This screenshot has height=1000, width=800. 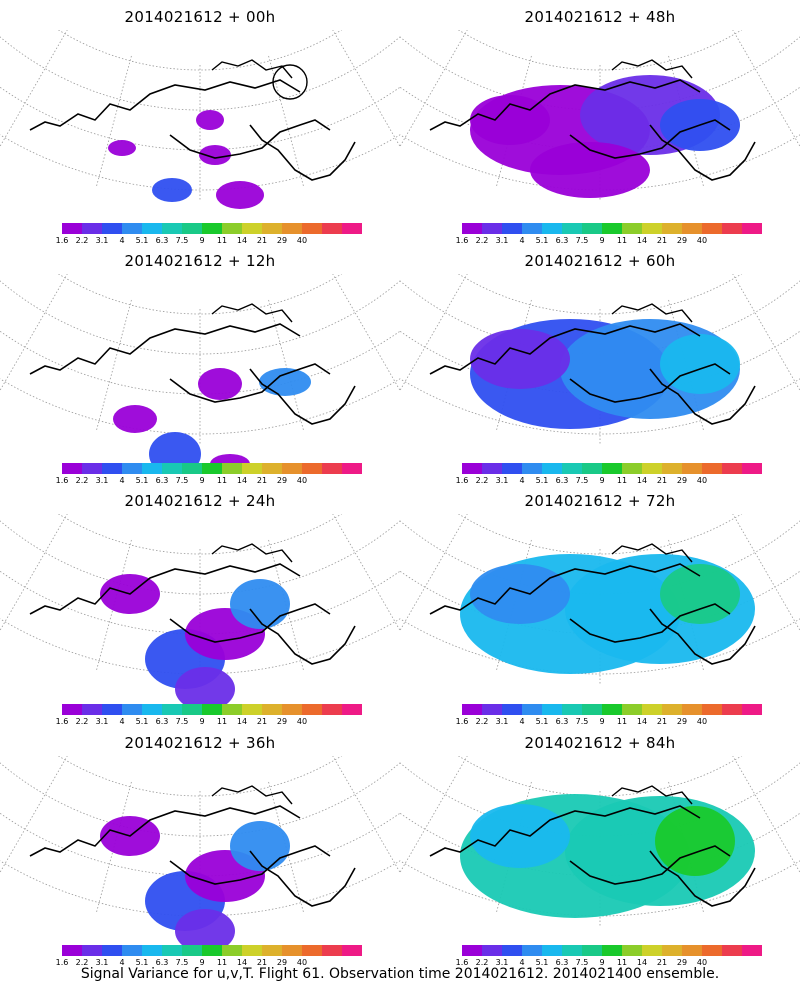 I want to click on panel-title-48h: 2014021612 + 48h, so click(x=600, y=17).